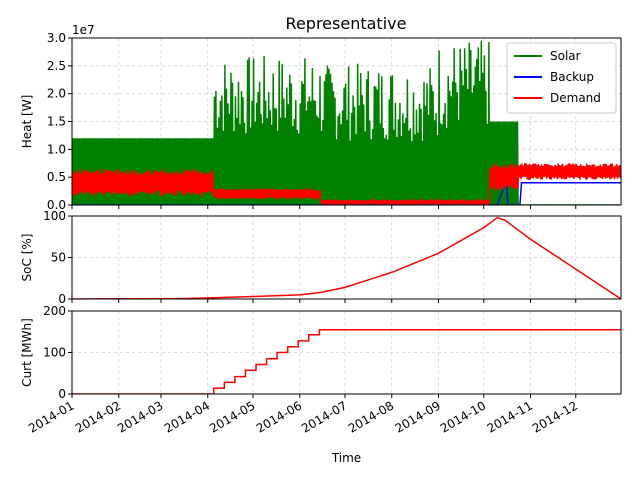  What do you see at coordinates (51, 416) in the screenshot?
I see `x-tick-label: 2014-01` at bounding box center [51, 416].